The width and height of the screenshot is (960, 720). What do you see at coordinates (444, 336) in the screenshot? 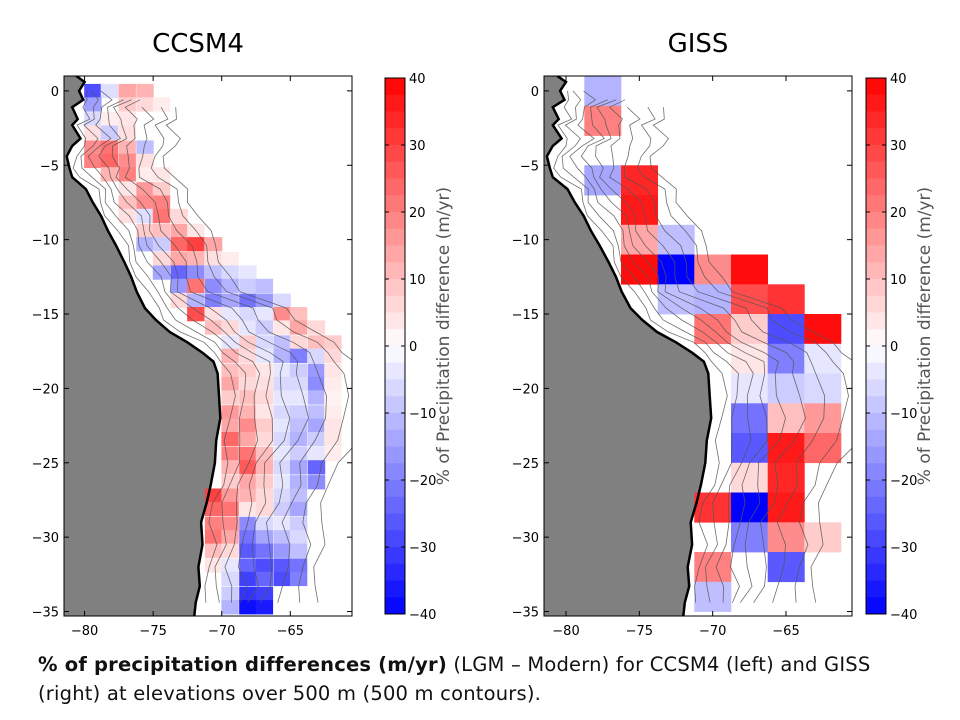
I see `colorbar-label: % of Precipitation difference (m/yr)` at bounding box center [444, 336].